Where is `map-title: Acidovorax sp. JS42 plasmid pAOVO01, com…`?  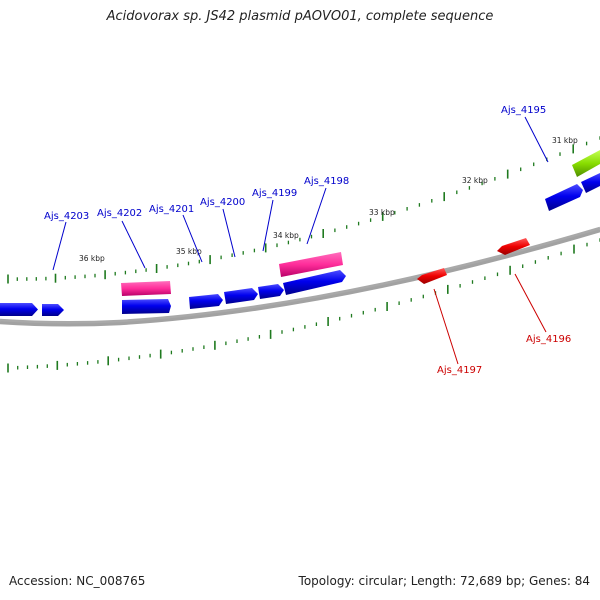
map-title: Acidovorax sp. JS42 plasmid pAOVO01, com… is located at coordinates (300, 16).